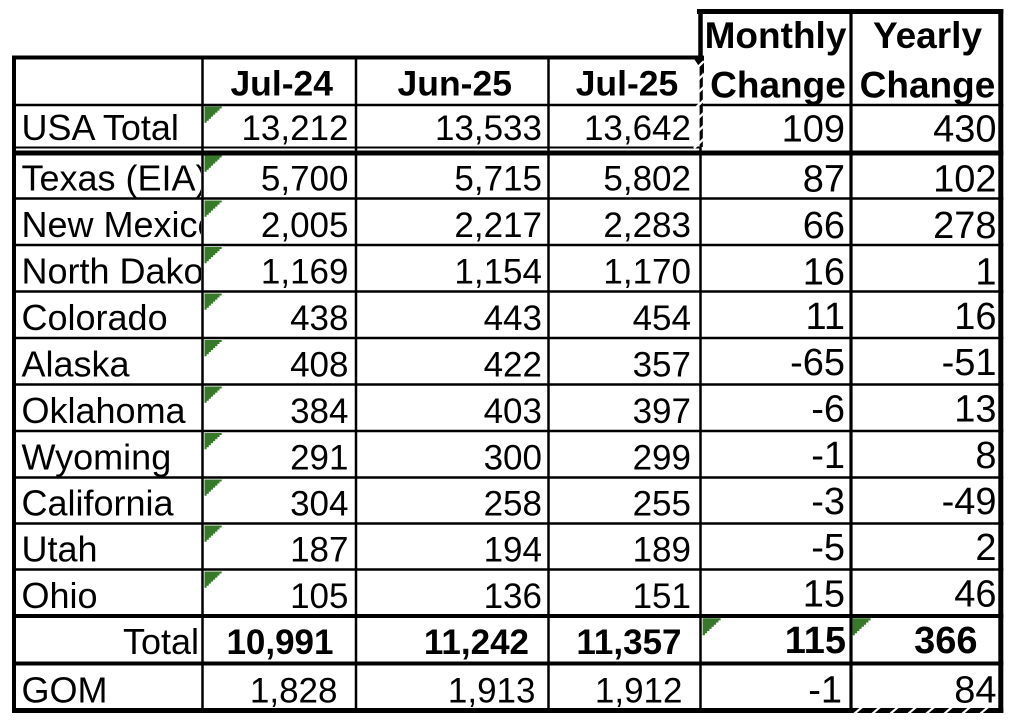 This screenshot has height=724, width=1012. I want to click on svg-text: 10,991, so click(279, 642).